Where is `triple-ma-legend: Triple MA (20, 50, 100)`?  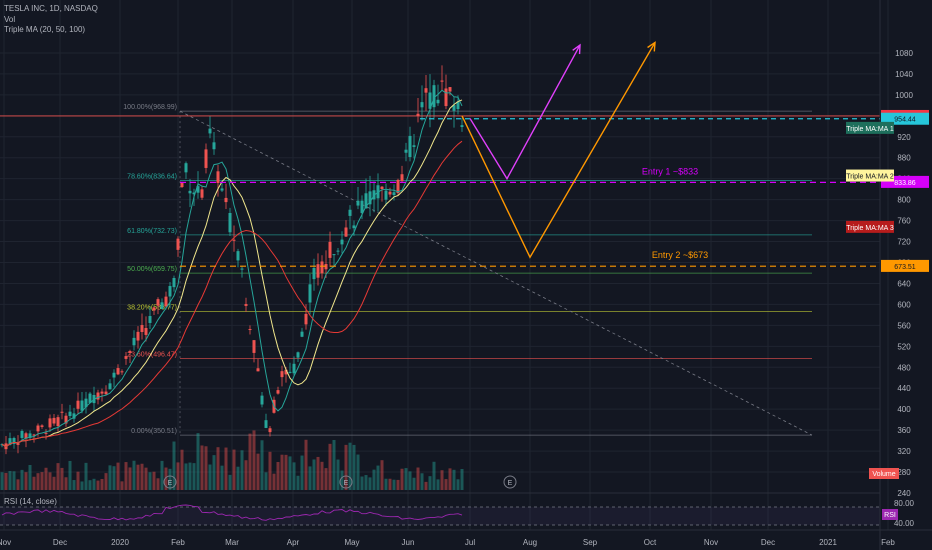 triple-ma-legend: Triple MA (20, 50, 100) is located at coordinates (45, 29).